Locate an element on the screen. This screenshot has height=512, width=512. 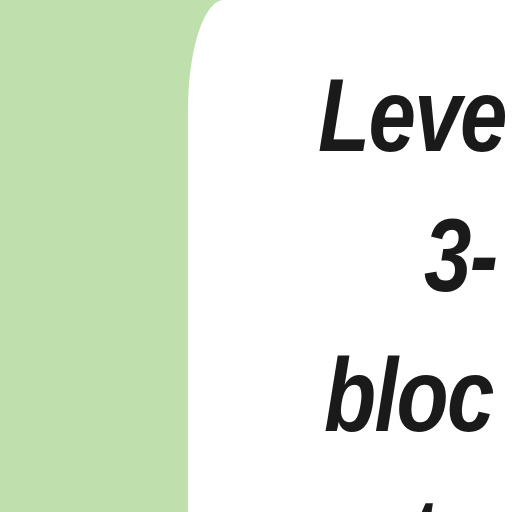
card-text-line-3: bloc is located at coordinates (409, 396).